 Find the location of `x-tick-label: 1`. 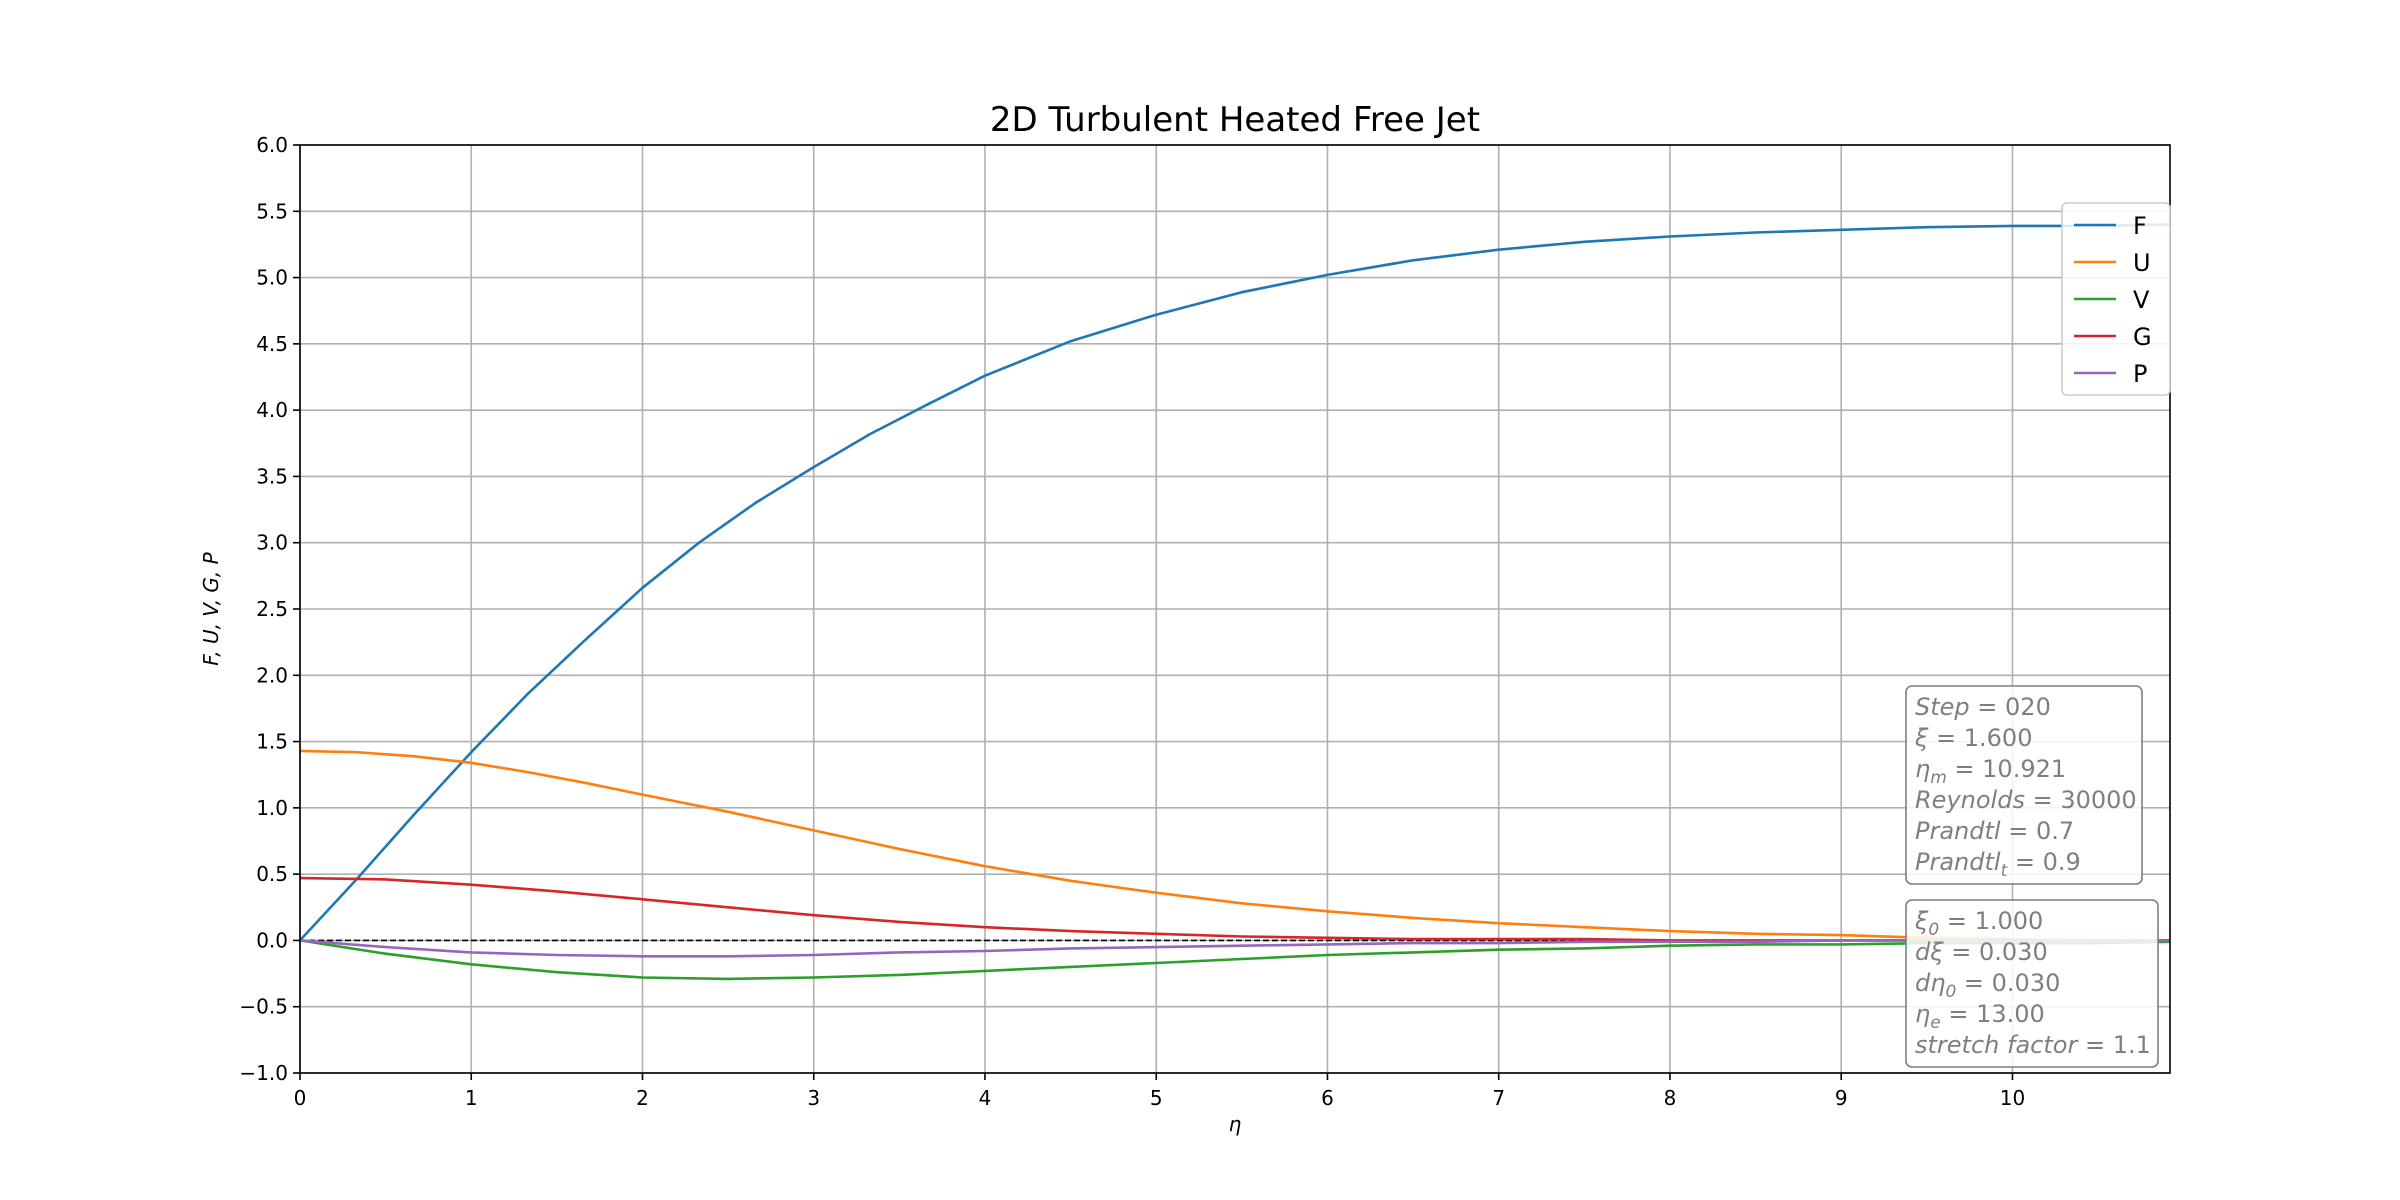

x-tick-label: 1 is located at coordinates (471, 1098).